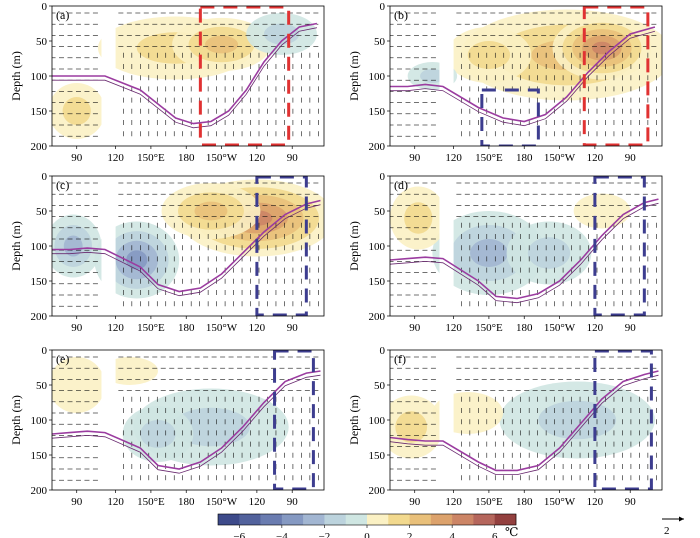  I want to click on vector-scale-arrow-head, so click(681, 519).